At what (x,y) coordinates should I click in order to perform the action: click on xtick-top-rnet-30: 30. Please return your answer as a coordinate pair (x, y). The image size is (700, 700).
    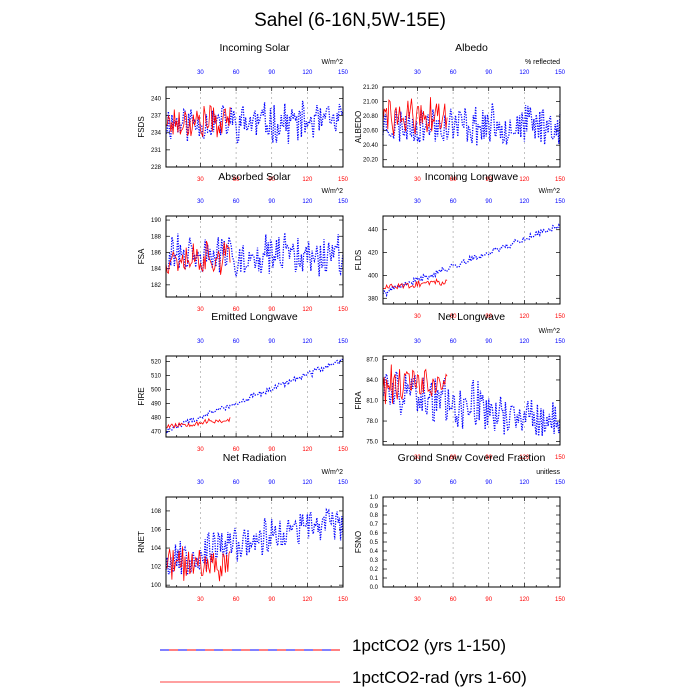
    Looking at the image, I should click on (200, 483).